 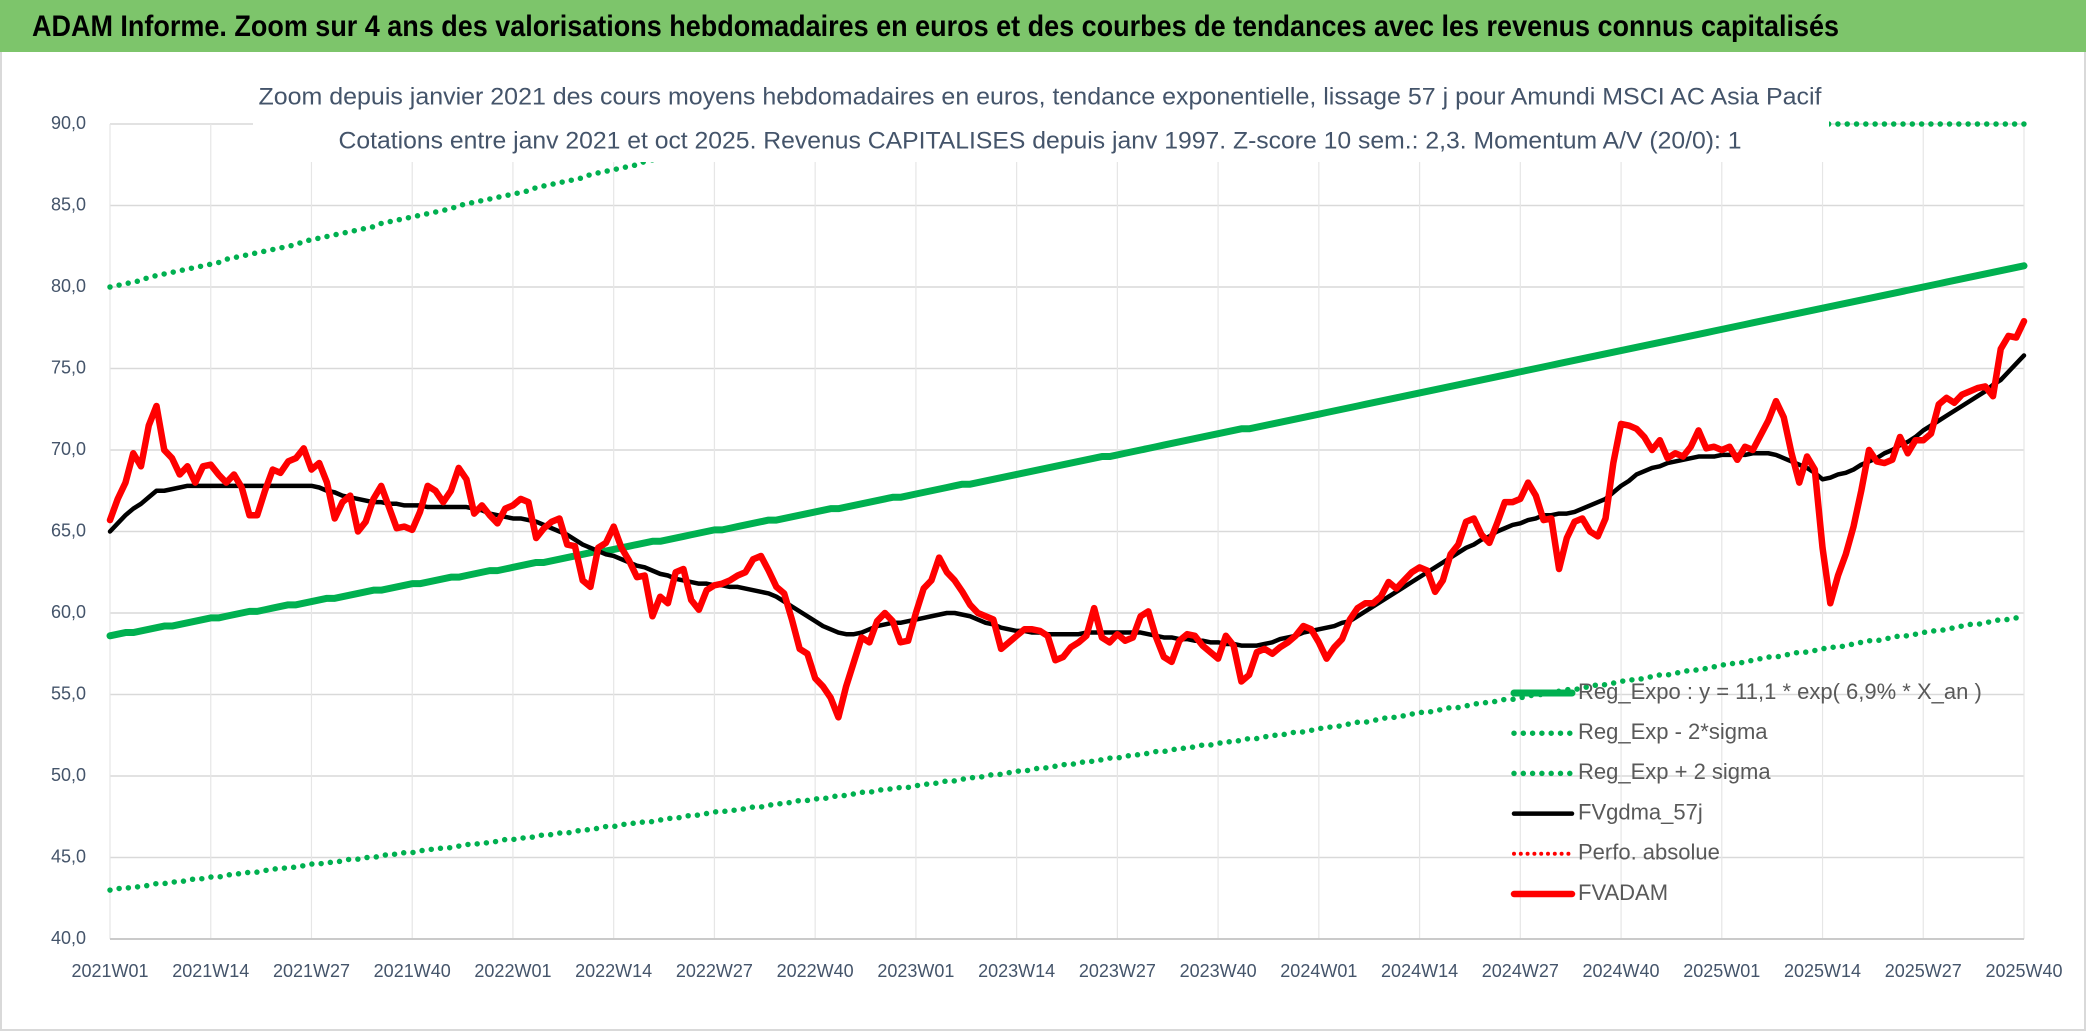 I want to click on y-tick-label: 70,0, so click(x=68, y=449).